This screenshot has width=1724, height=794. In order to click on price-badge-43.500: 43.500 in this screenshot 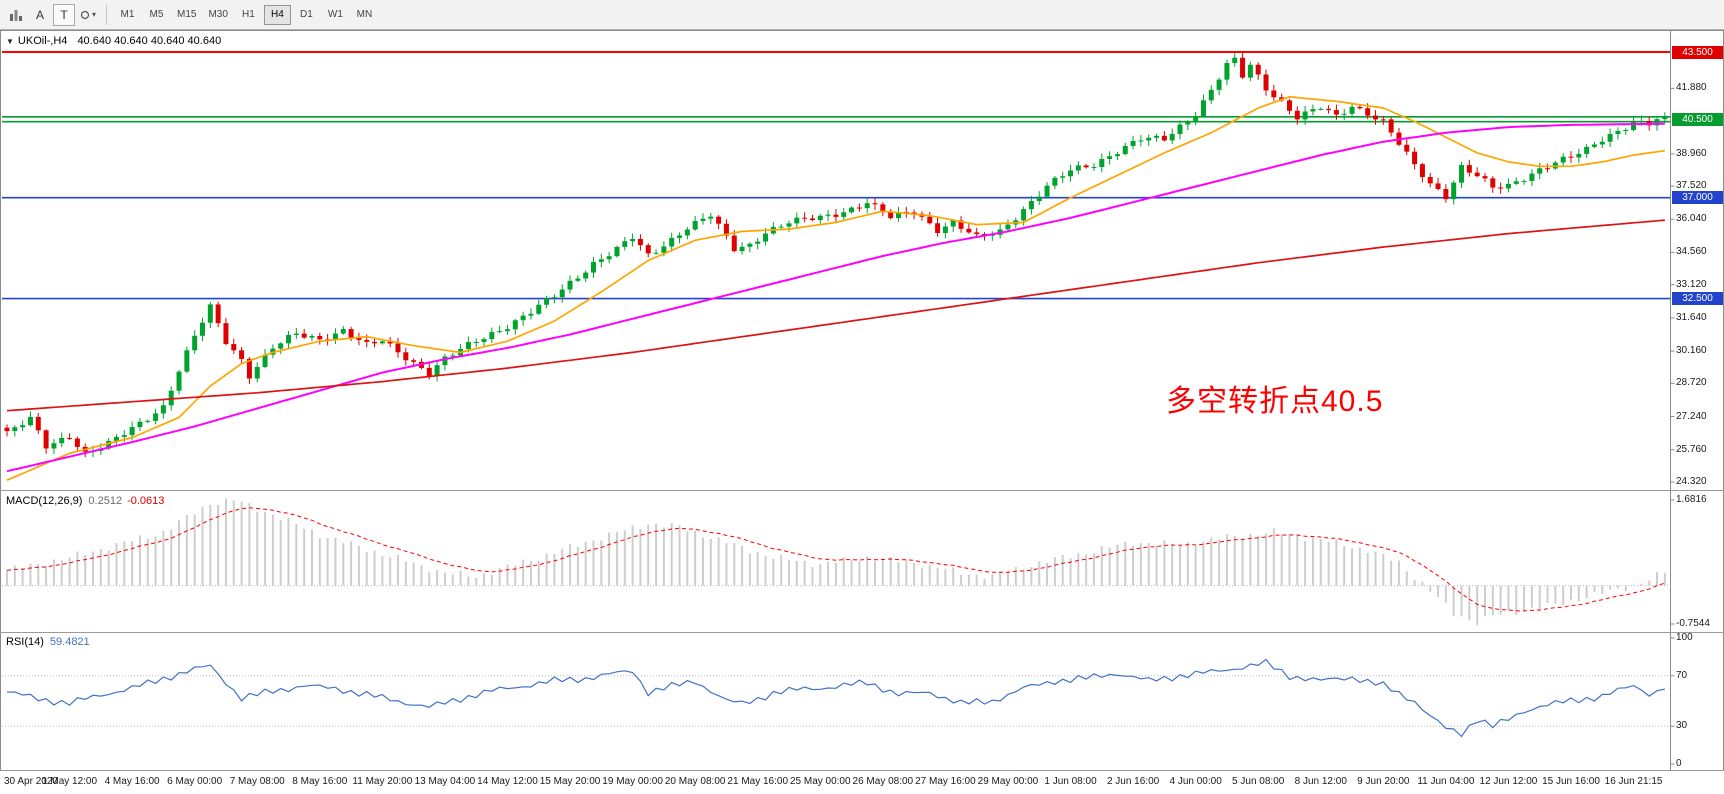, I will do `click(1697, 52)`.